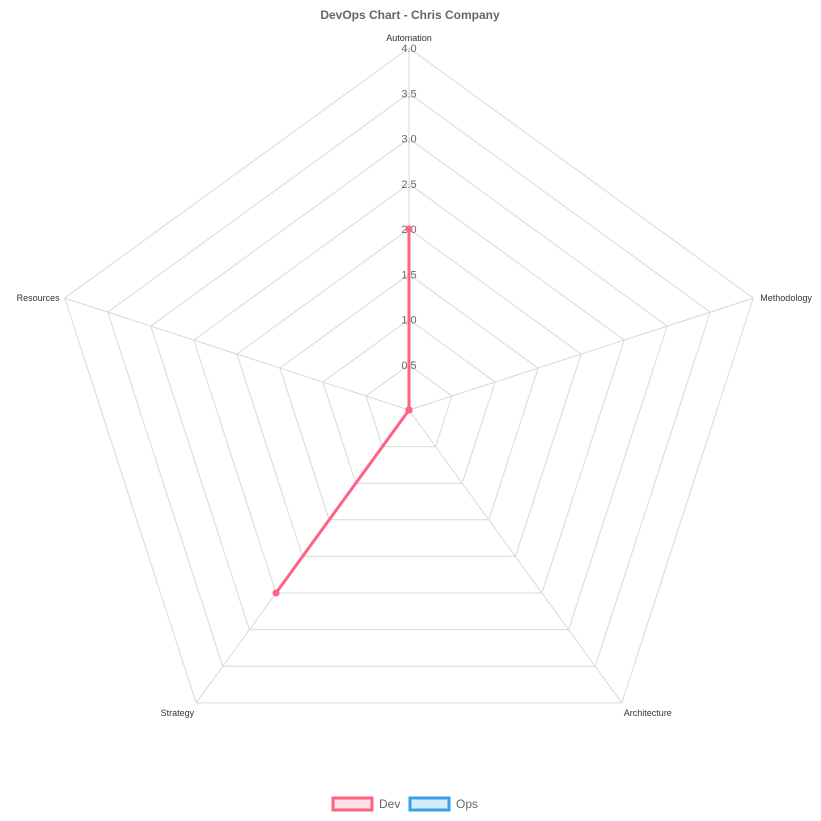 This screenshot has width=821, height=821. Describe the element at coordinates (409, 410) in the screenshot. I see `point-dev-resources` at that location.